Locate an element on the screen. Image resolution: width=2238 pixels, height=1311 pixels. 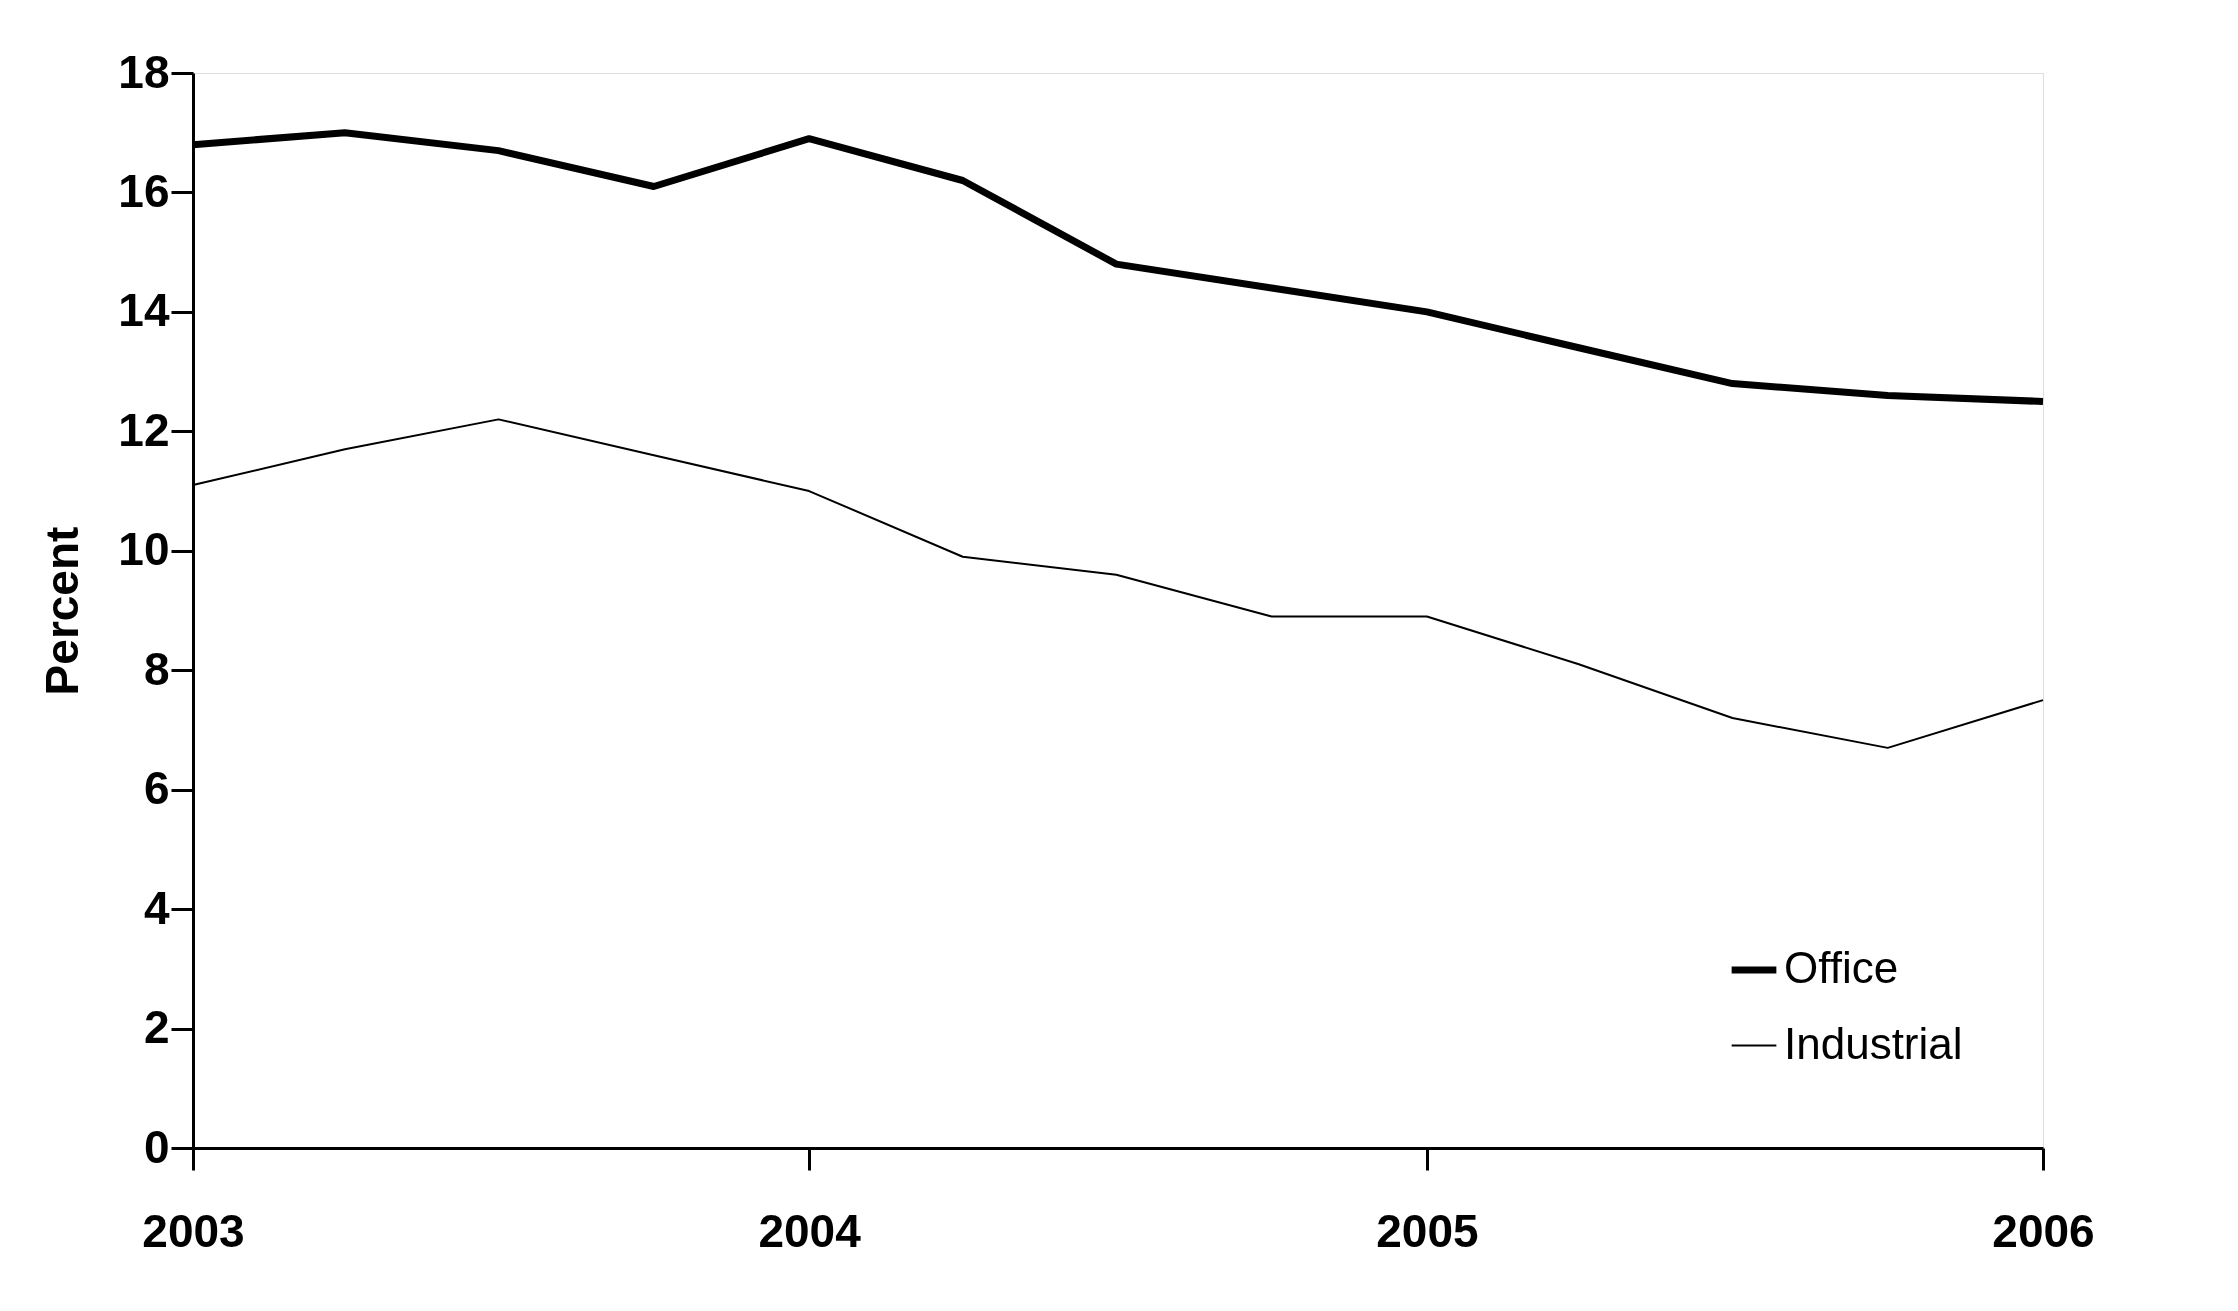
y-tick-label: 10 is located at coordinates (144, 549).